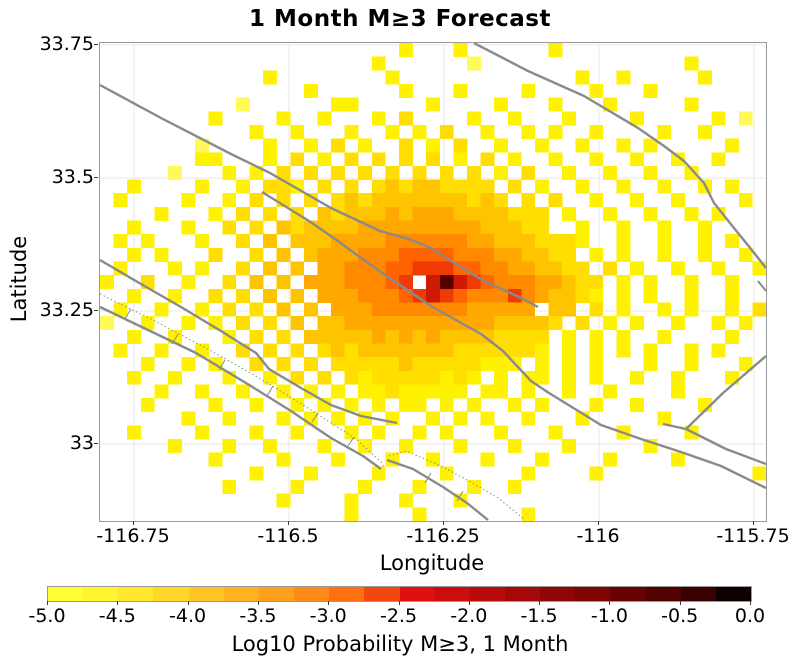 The height and width of the screenshot is (668, 800). I want to click on colorbar-tick-label: -3.0, so click(328, 616).